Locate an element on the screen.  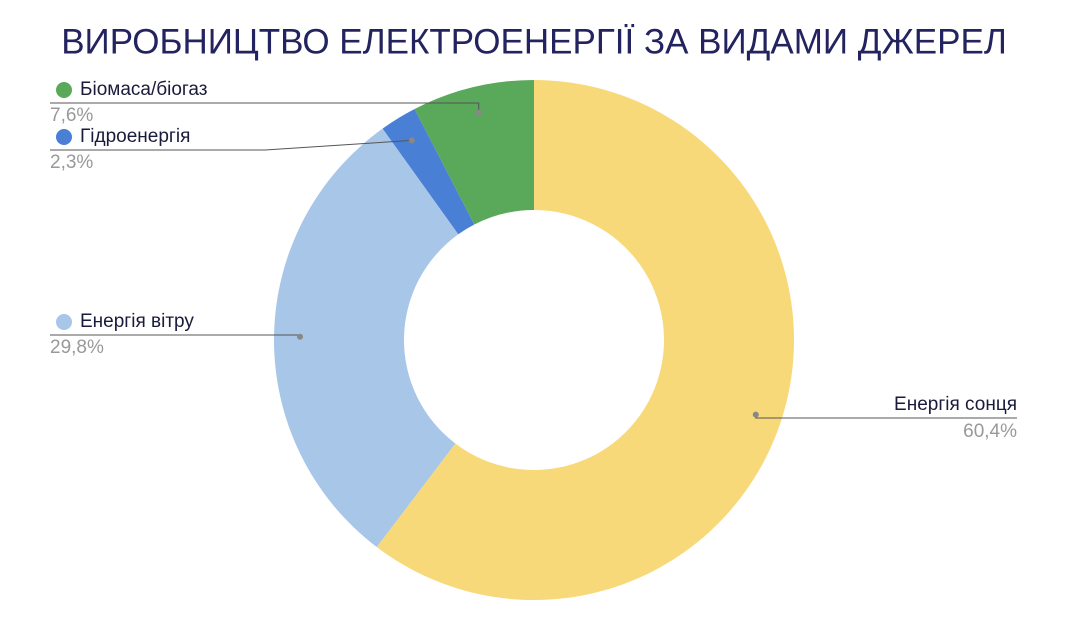
value-label: 2,3% is located at coordinates (71, 162).